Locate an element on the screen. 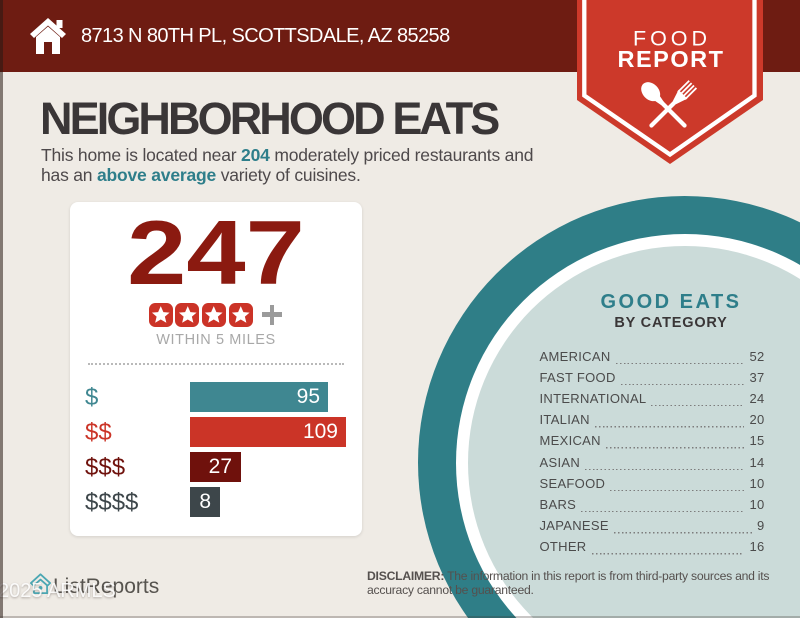  svg-text: FOOD is located at coordinates (672, 39).